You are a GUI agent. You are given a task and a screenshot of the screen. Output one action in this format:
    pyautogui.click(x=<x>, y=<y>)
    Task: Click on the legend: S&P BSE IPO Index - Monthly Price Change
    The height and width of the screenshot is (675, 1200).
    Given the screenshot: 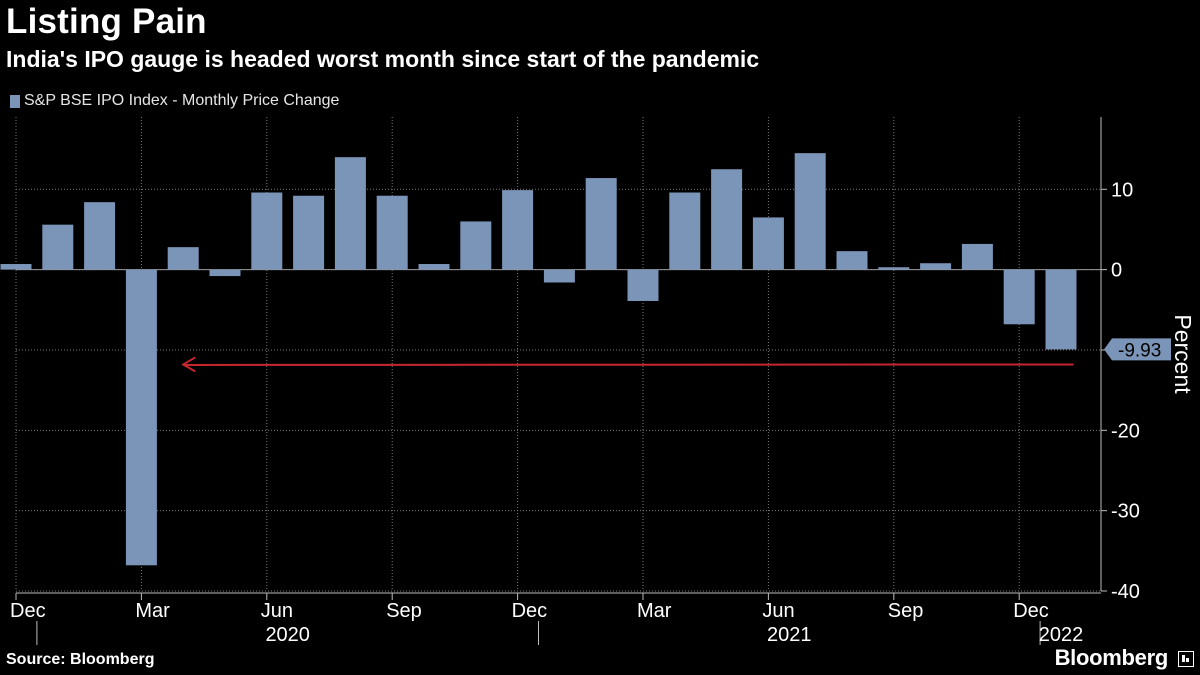 What is the action you would take?
    pyautogui.click(x=174, y=101)
    